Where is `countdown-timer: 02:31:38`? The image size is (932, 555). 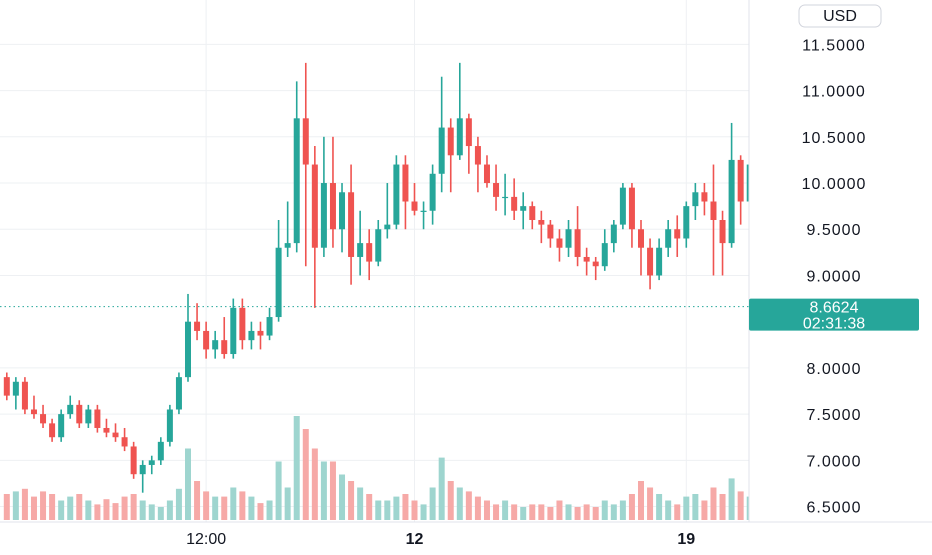 countdown-timer: 02:31:38 is located at coordinates (834, 324).